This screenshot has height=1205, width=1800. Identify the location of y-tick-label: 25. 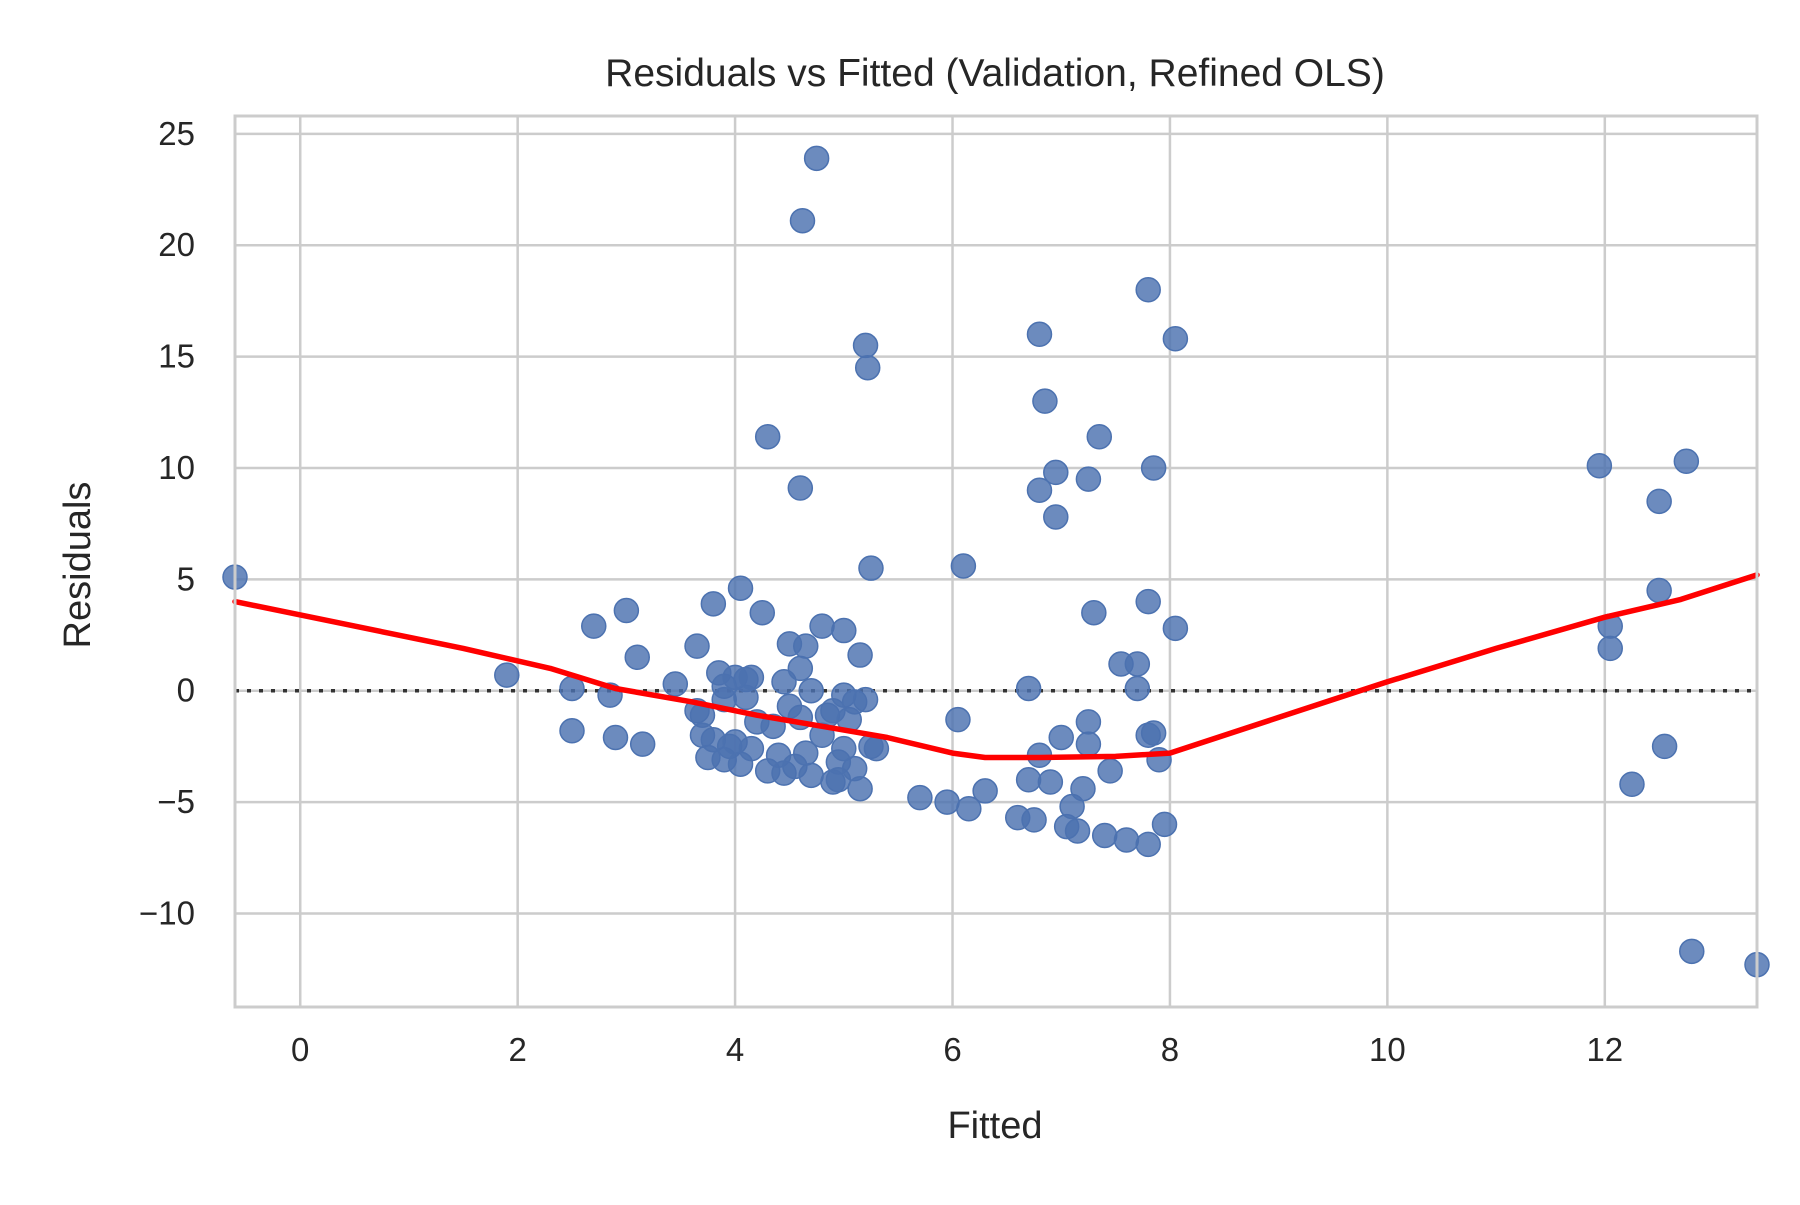
(176, 133).